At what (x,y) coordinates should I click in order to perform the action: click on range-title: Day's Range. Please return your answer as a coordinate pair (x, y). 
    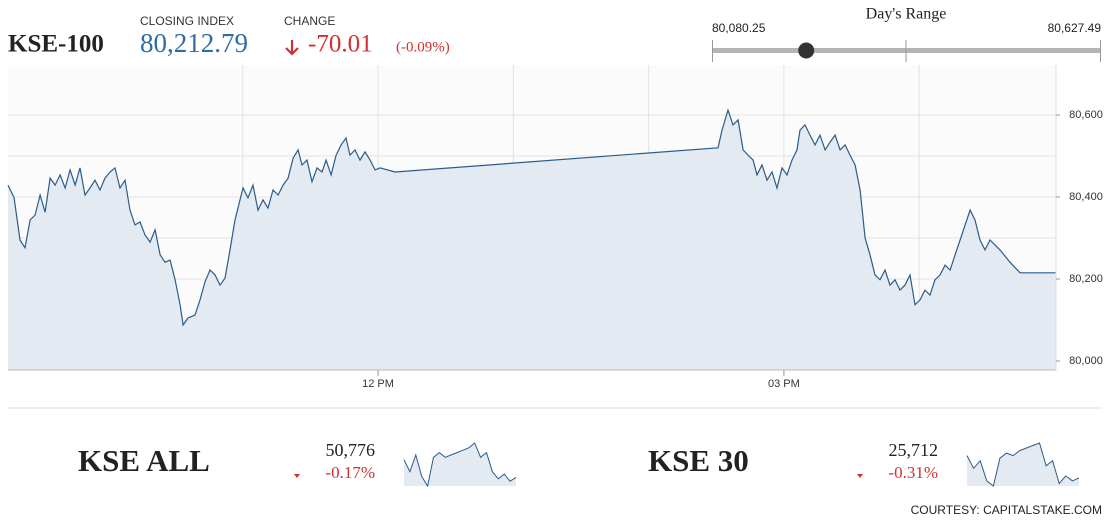
    Looking at the image, I should click on (906, 14).